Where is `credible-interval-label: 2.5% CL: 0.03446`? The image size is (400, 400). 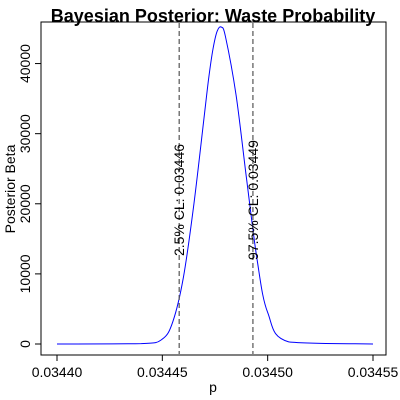 credible-interval-label: 2.5% CL: 0.03446 is located at coordinates (179, 200).